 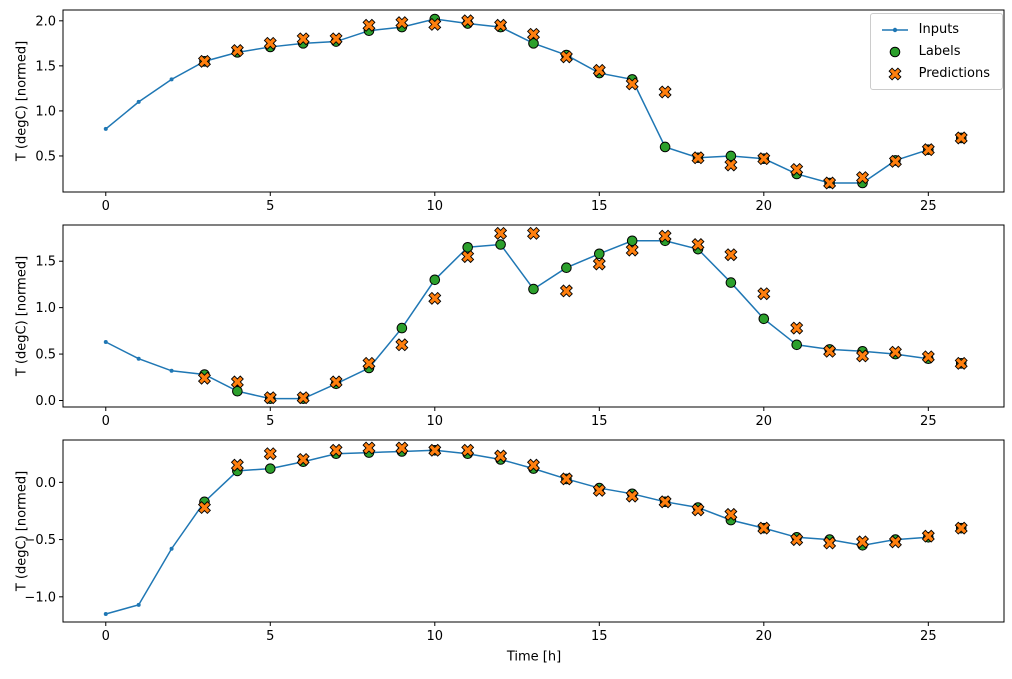 I want to click on legend-item-labels: Labels, so click(x=935, y=51).